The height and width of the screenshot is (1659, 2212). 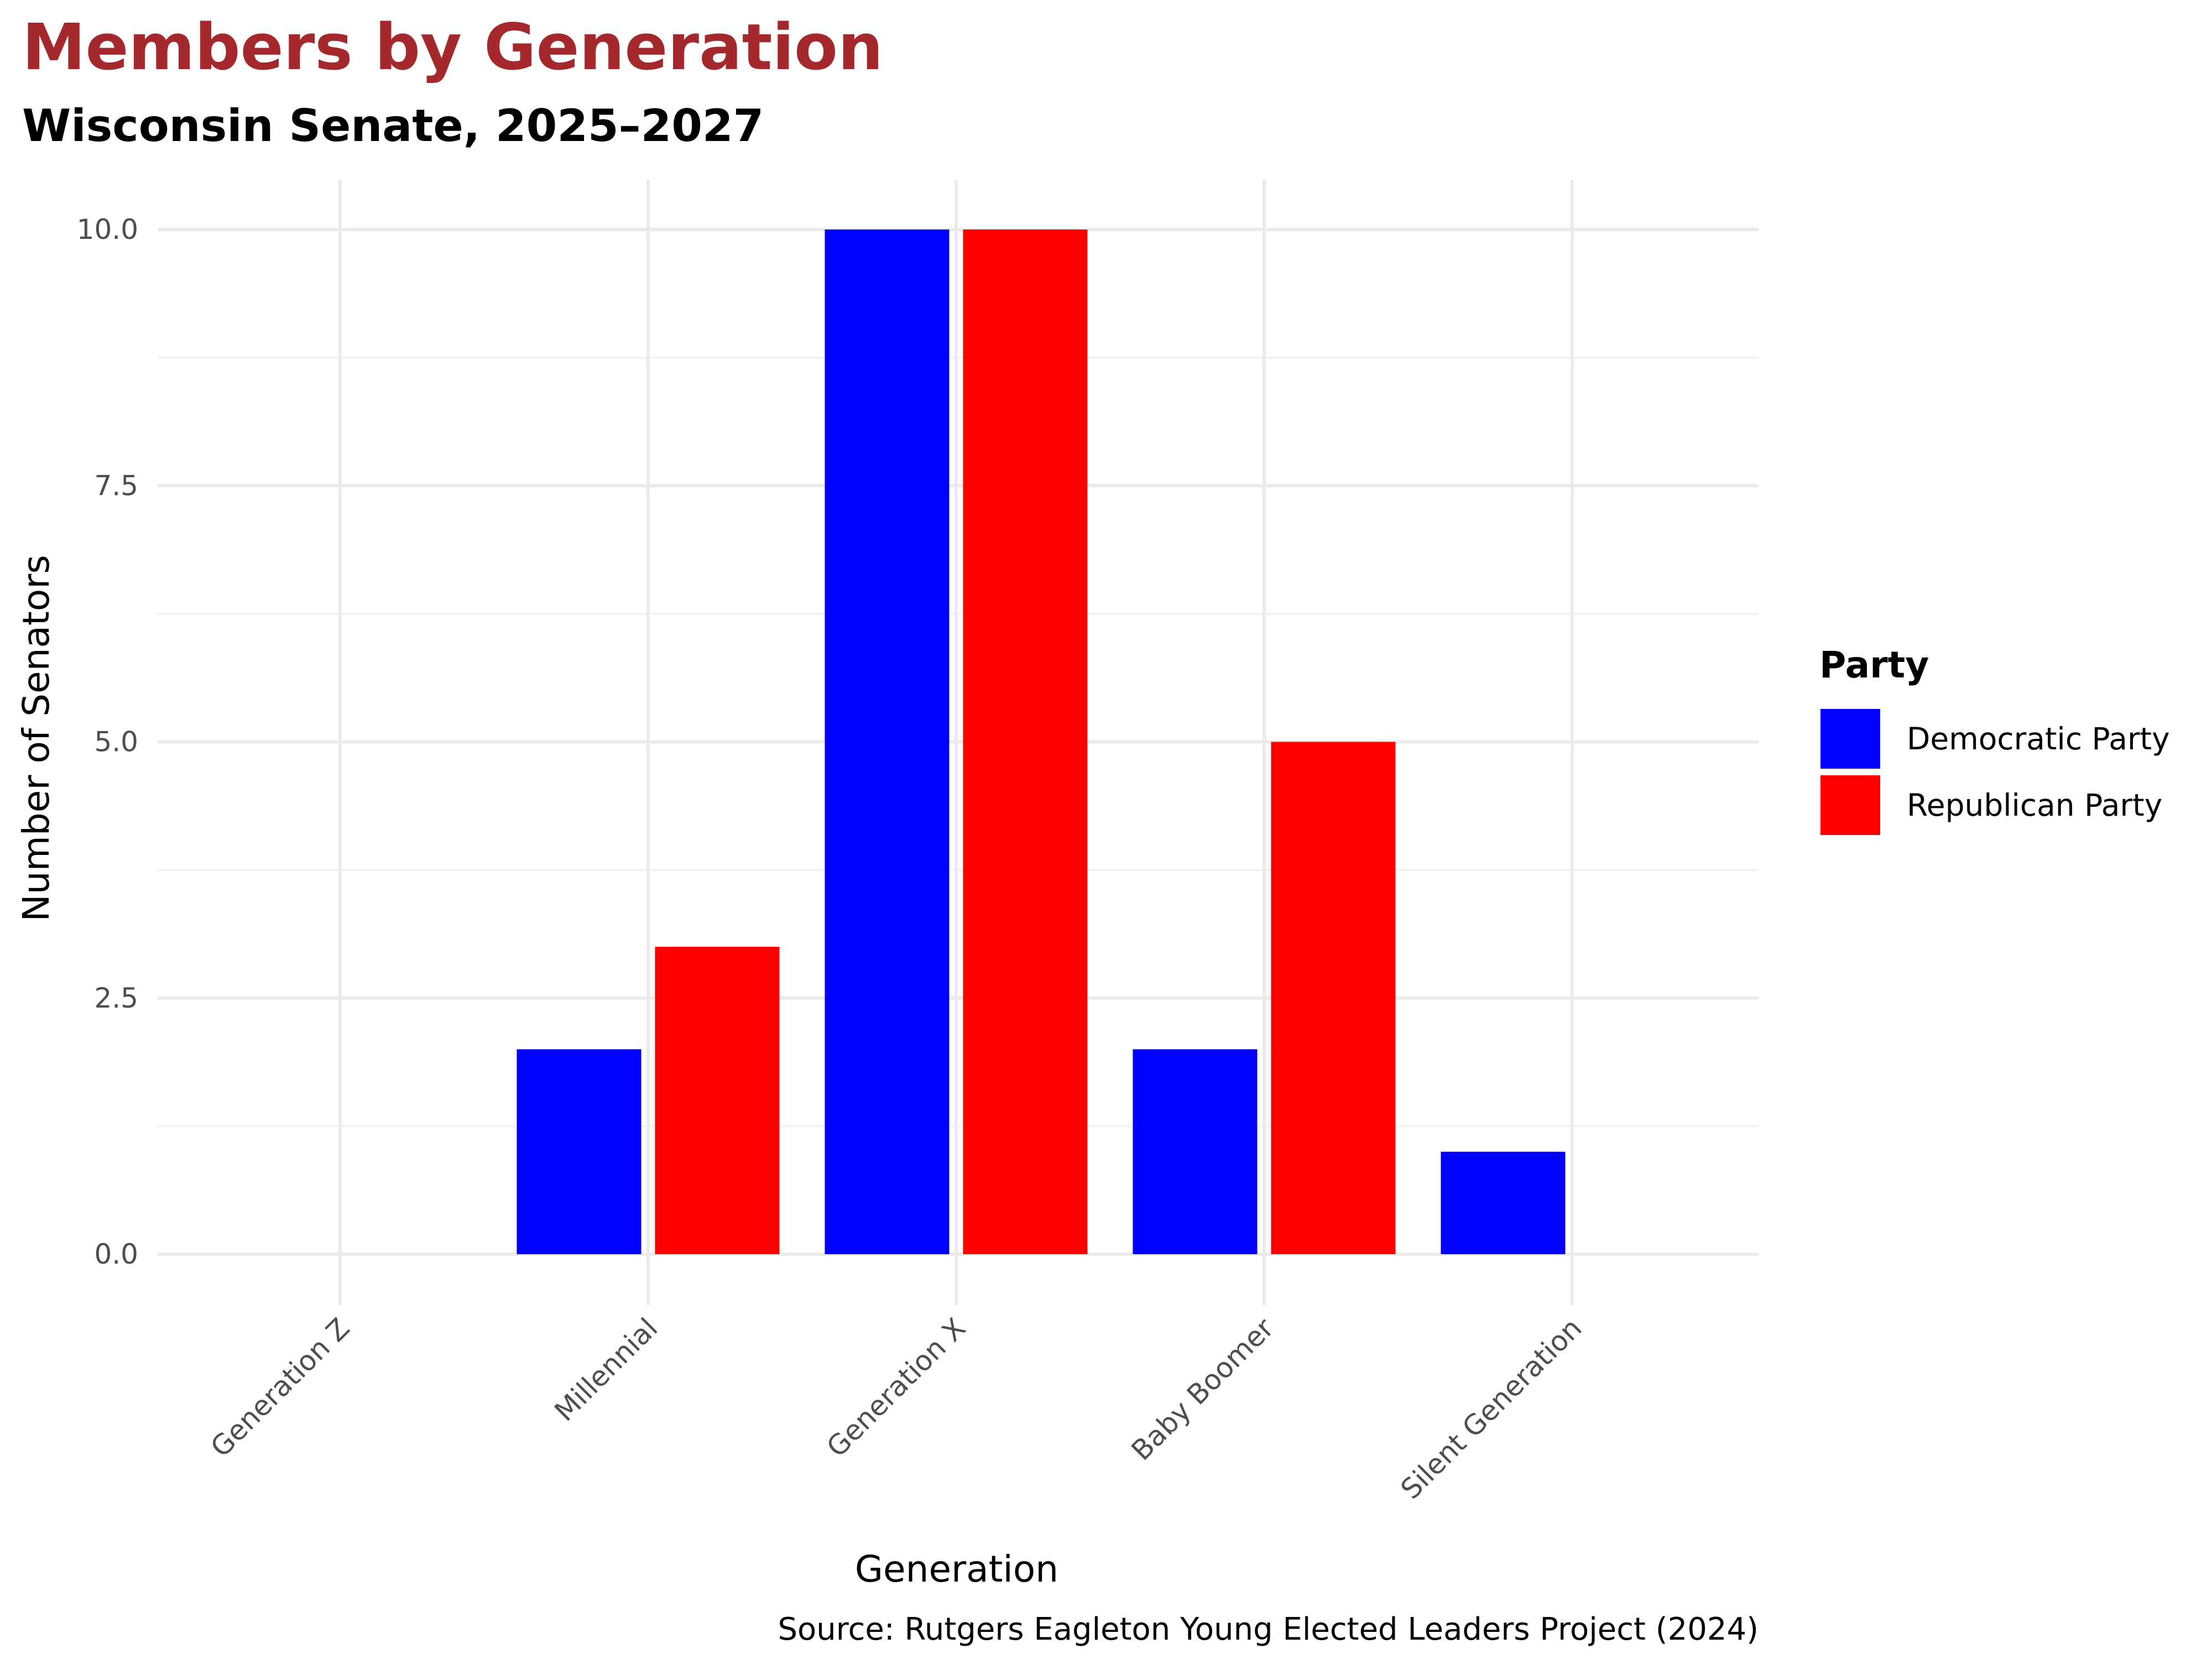 What do you see at coordinates (1850, 739) in the screenshot?
I see `legend-key-democratic` at bounding box center [1850, 739].